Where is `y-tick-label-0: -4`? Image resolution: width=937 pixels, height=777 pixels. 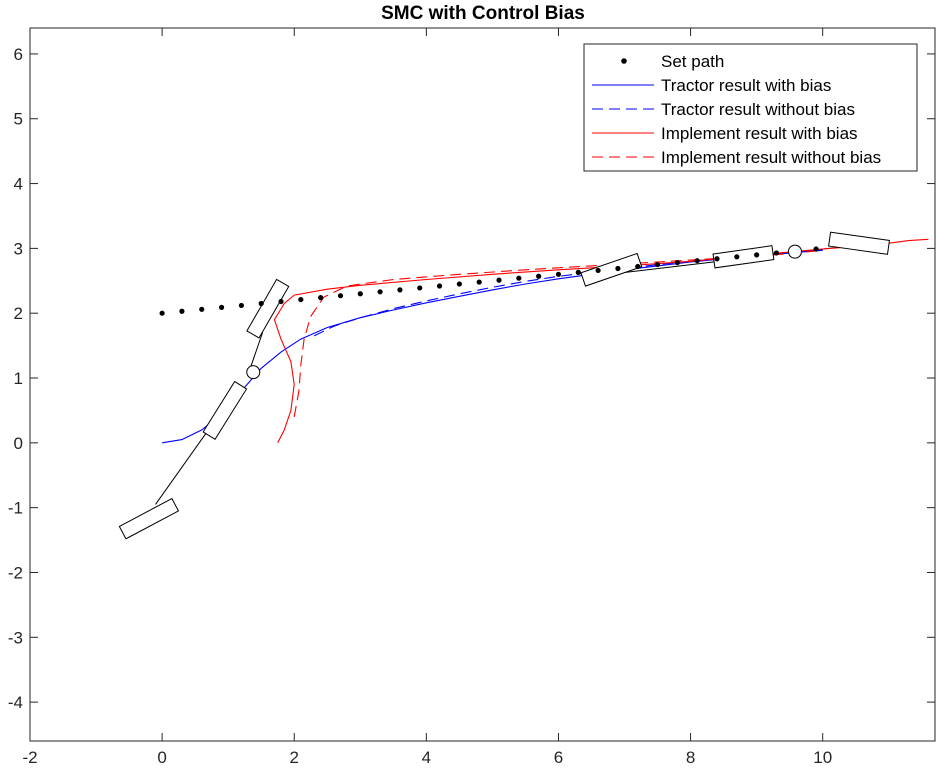
y-tick-label-0: -4 is located at coordinates (15, 702).